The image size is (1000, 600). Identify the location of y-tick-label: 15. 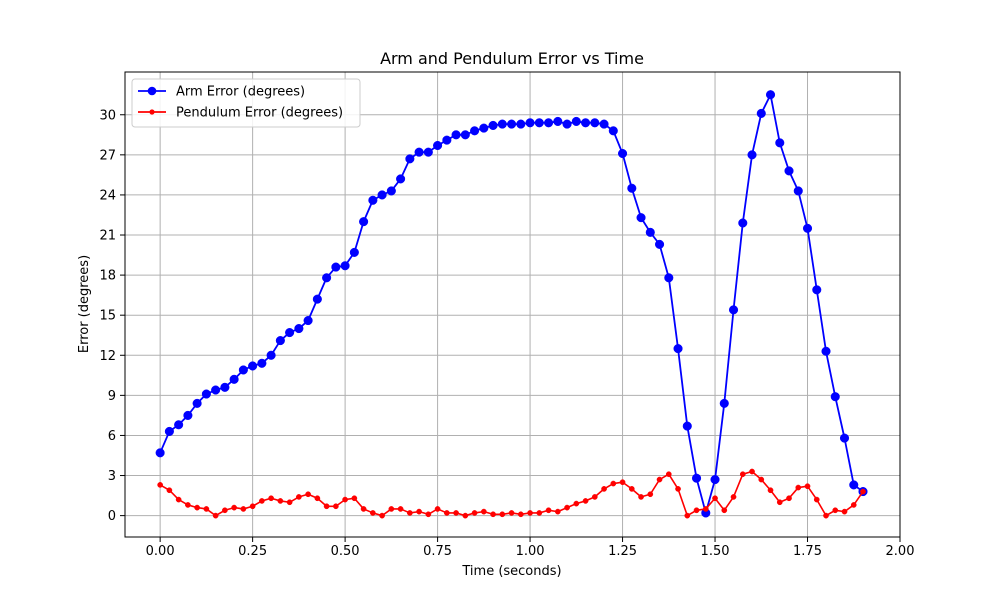
(107, 316).